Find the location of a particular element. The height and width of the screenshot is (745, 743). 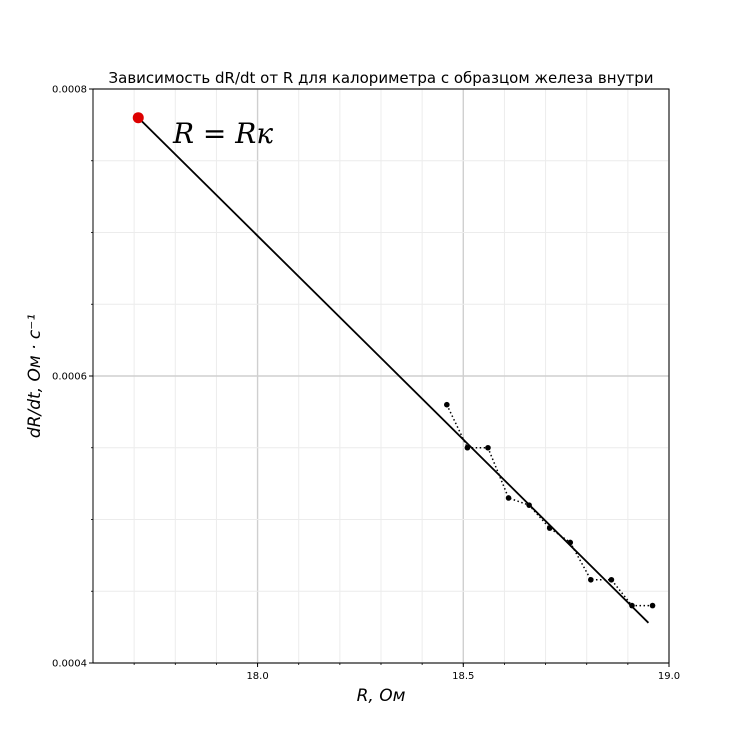

x-axis-label: R, Ом is located at coordinates (381, 696).